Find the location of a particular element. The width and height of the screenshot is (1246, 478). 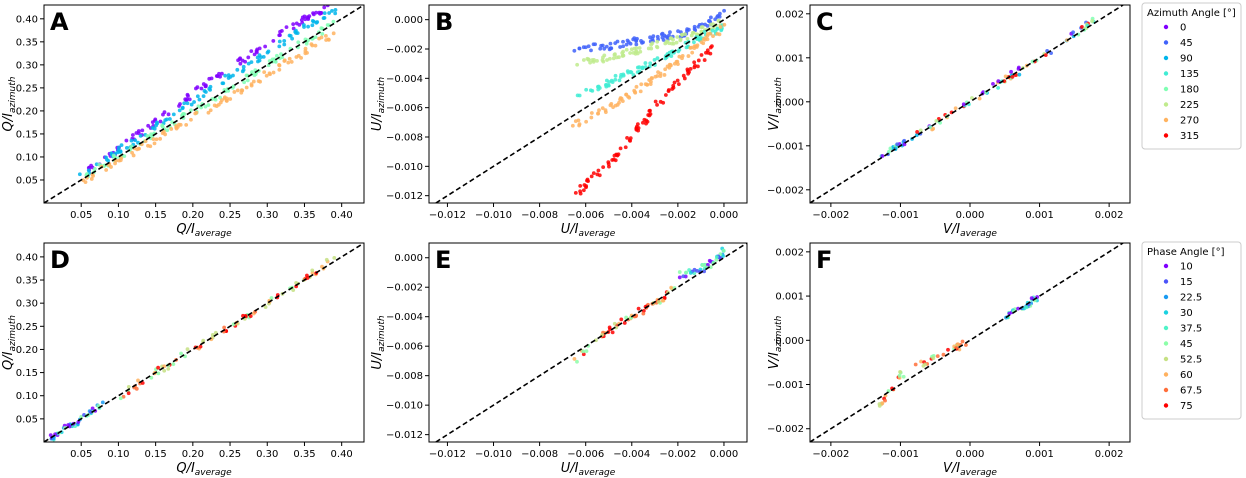

y-tick-label: 0.20 is located at coordinates (27, 350).